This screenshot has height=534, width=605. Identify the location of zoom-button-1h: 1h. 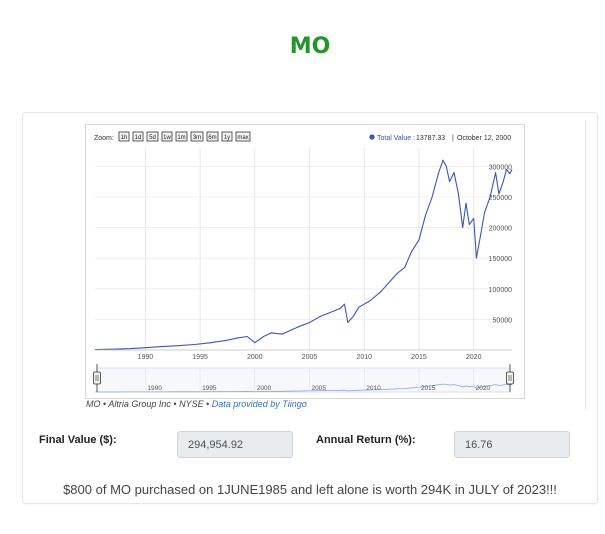
(124, 136).